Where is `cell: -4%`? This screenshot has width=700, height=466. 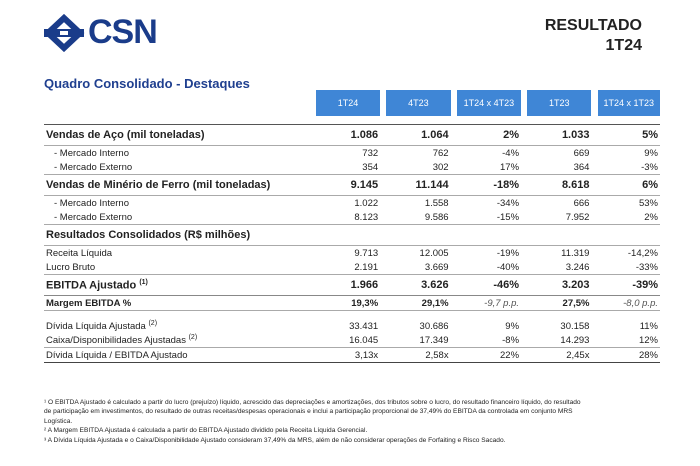
cell: -4% is located at coordinates (489, 152).